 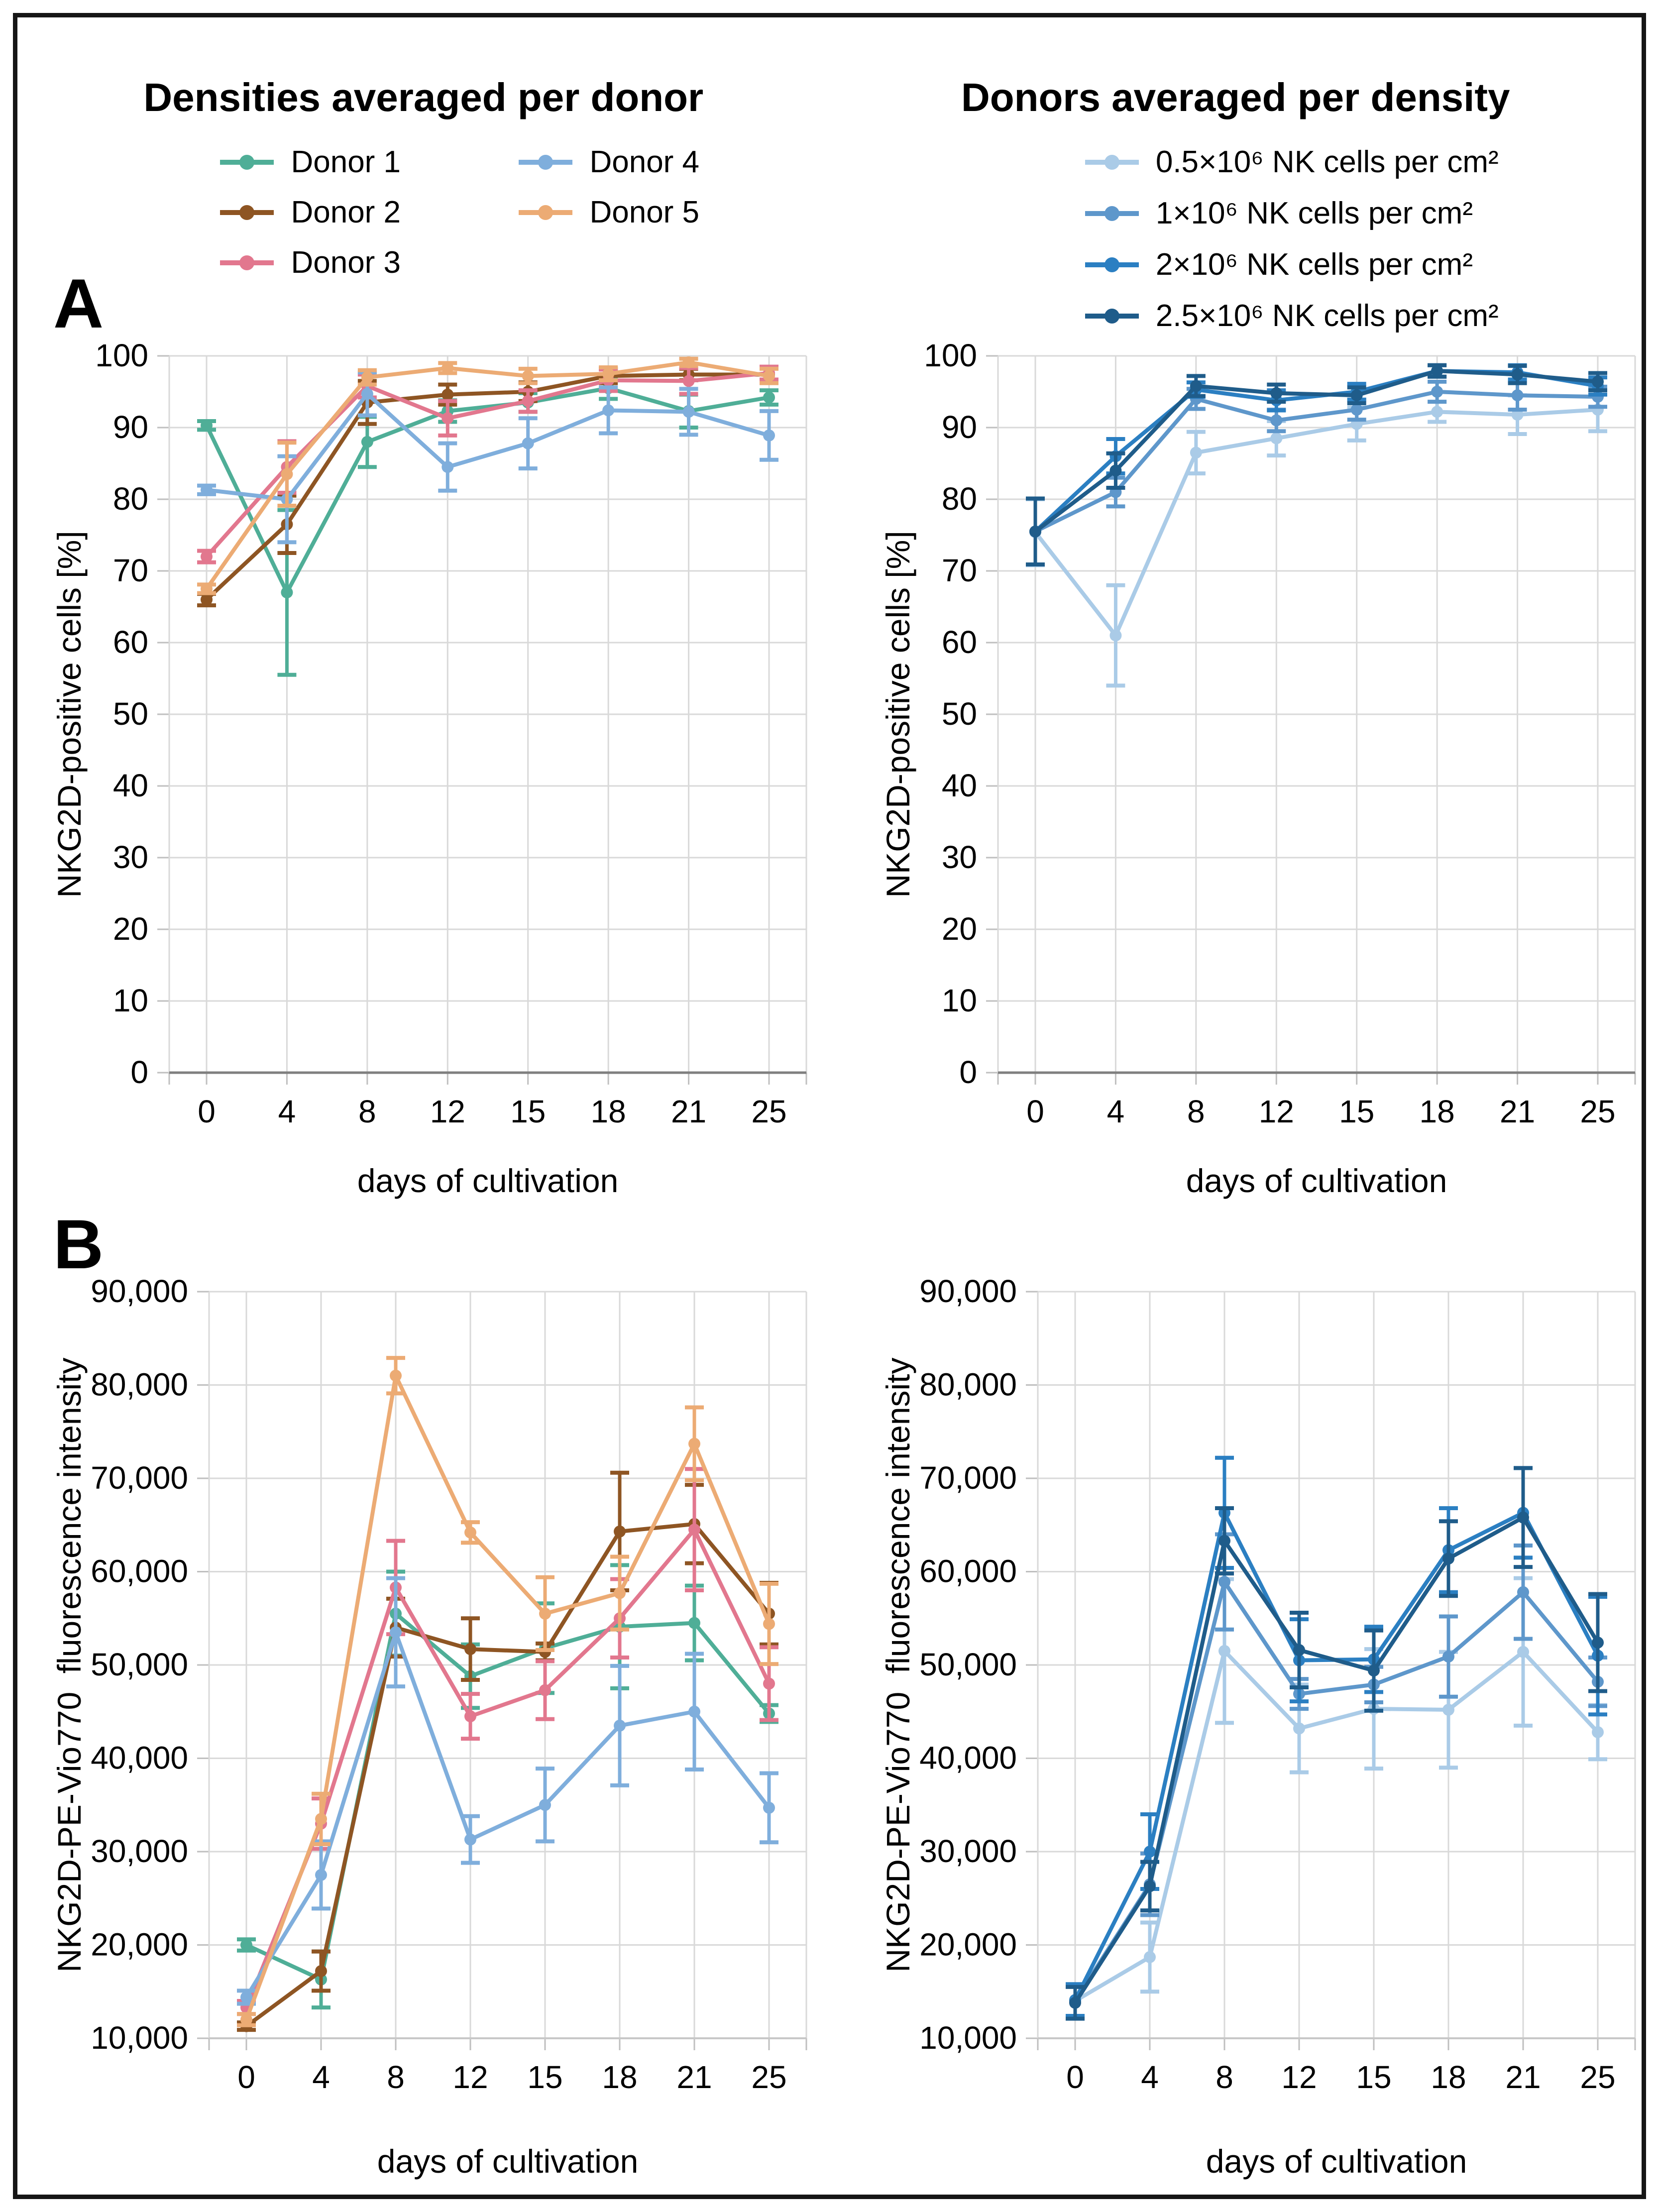 What do you see at coordinates (644, 212) in the screenshot?
I see `legend-label: Donor 5` at bounding box center [644, 212].